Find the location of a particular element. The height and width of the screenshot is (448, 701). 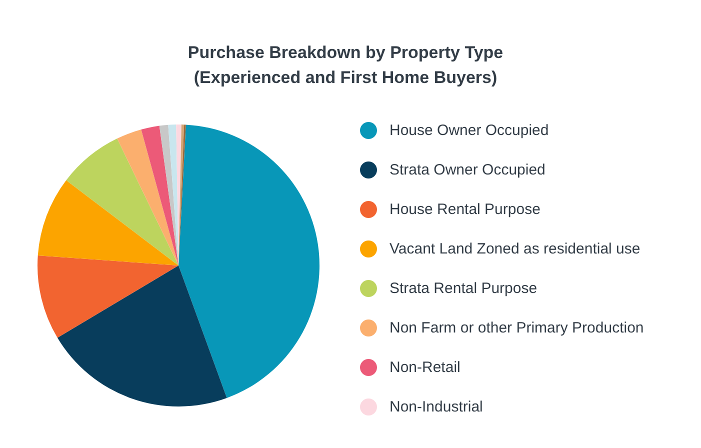

legend-label: Vacant Land Zoned as residential use is located at coordinates (515, 249).